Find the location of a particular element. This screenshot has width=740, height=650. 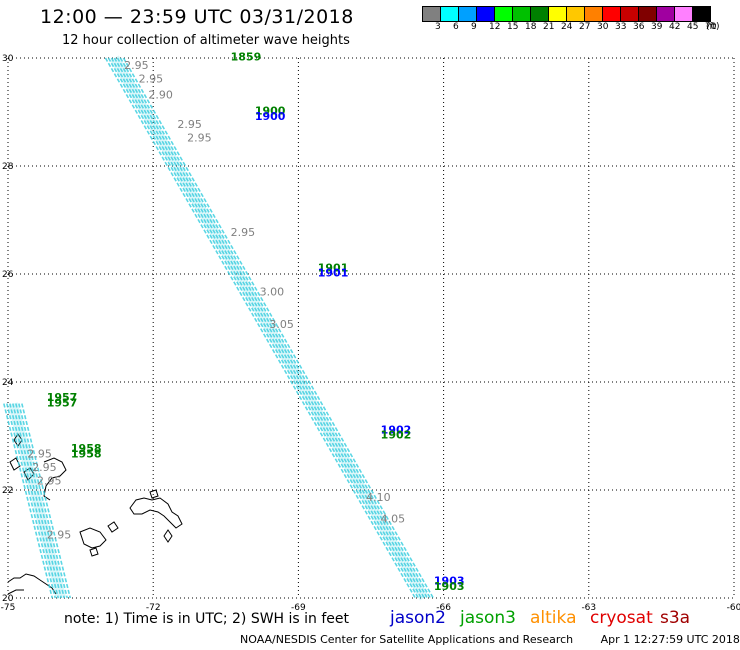

legend-label: 24 is located at coordinates (567, 27).